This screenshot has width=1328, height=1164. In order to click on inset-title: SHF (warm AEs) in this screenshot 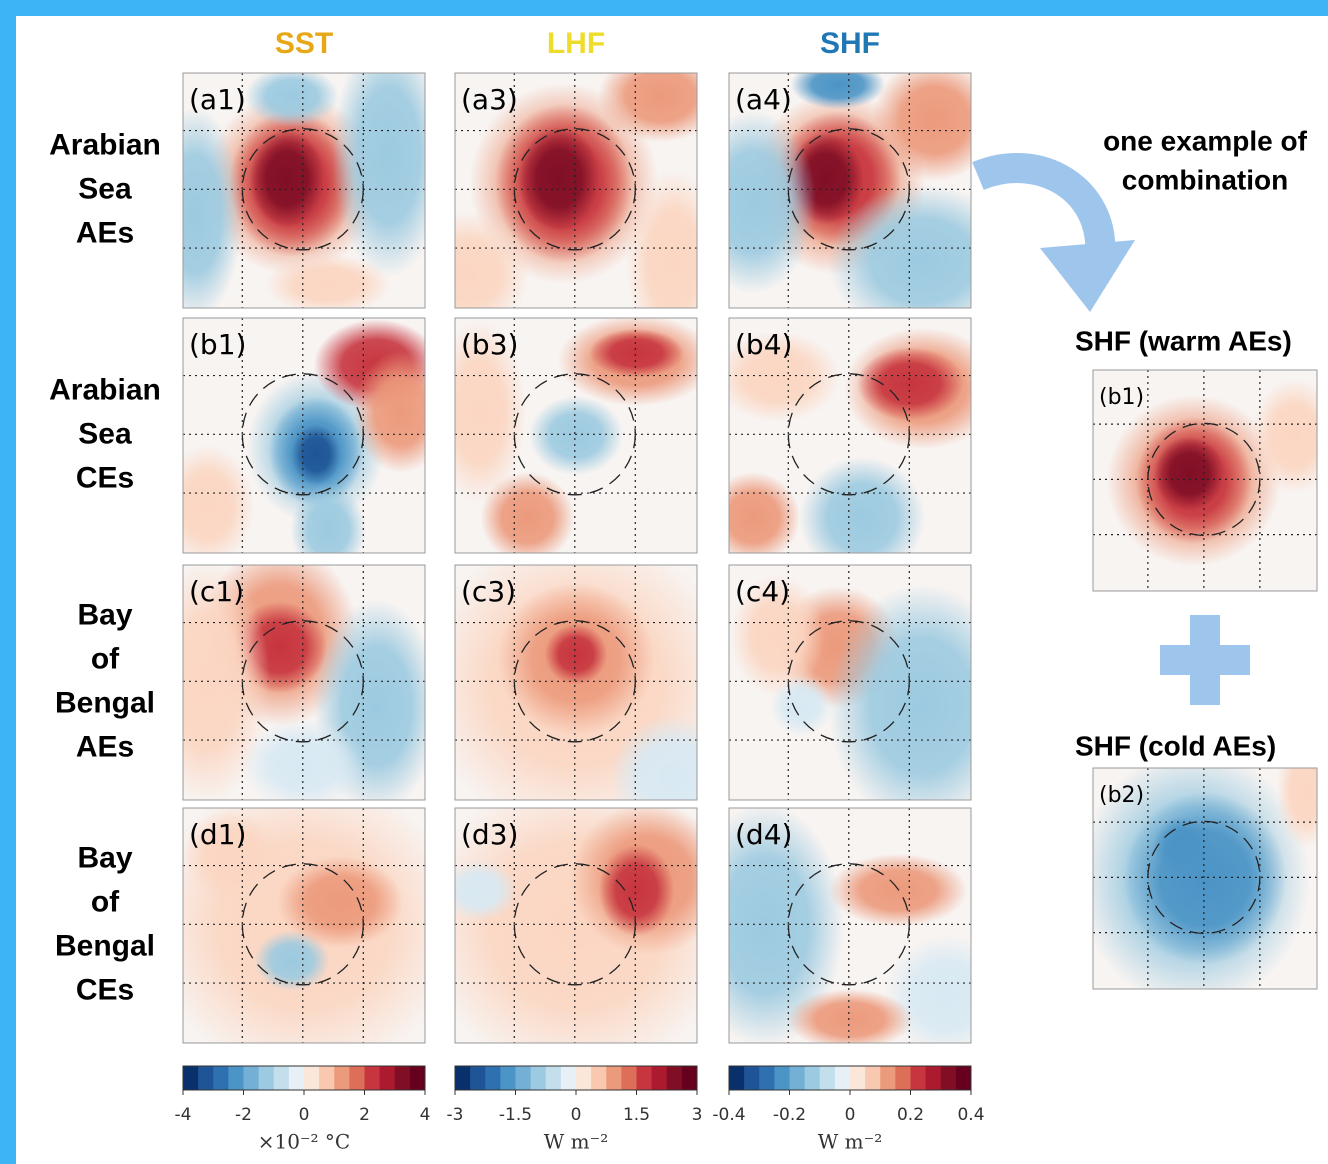, I will do `click(1183, 340)`.